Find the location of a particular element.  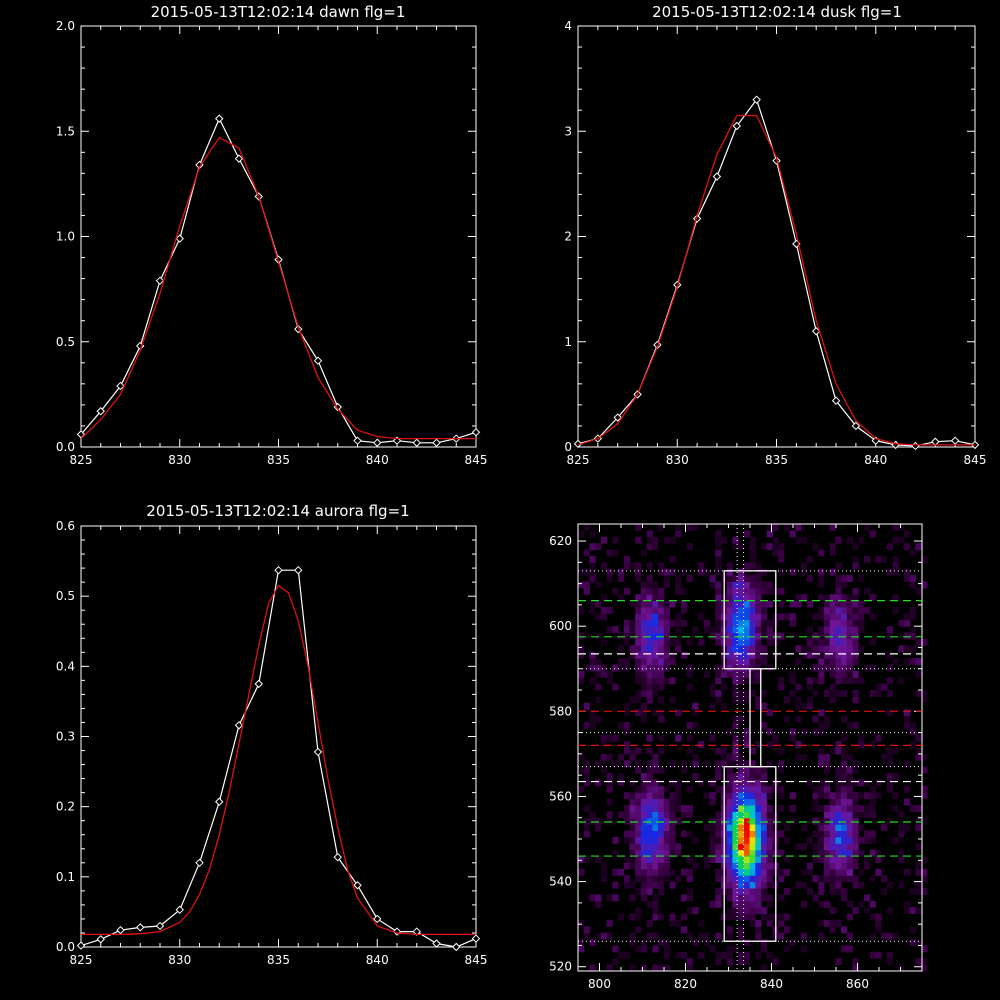

dawn-y-tick-label: 0.5 is located at coordinates (65, 342).